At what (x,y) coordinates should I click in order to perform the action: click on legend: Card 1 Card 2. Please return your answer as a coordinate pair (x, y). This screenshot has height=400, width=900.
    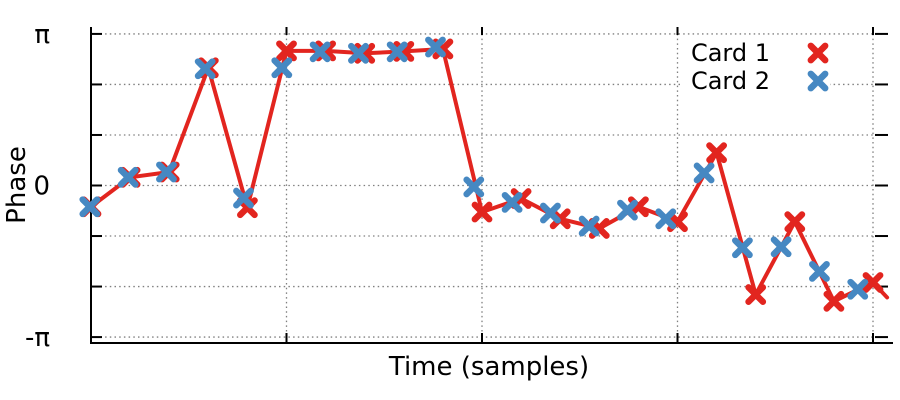
    Looking at the image, I should click on (755, 67).